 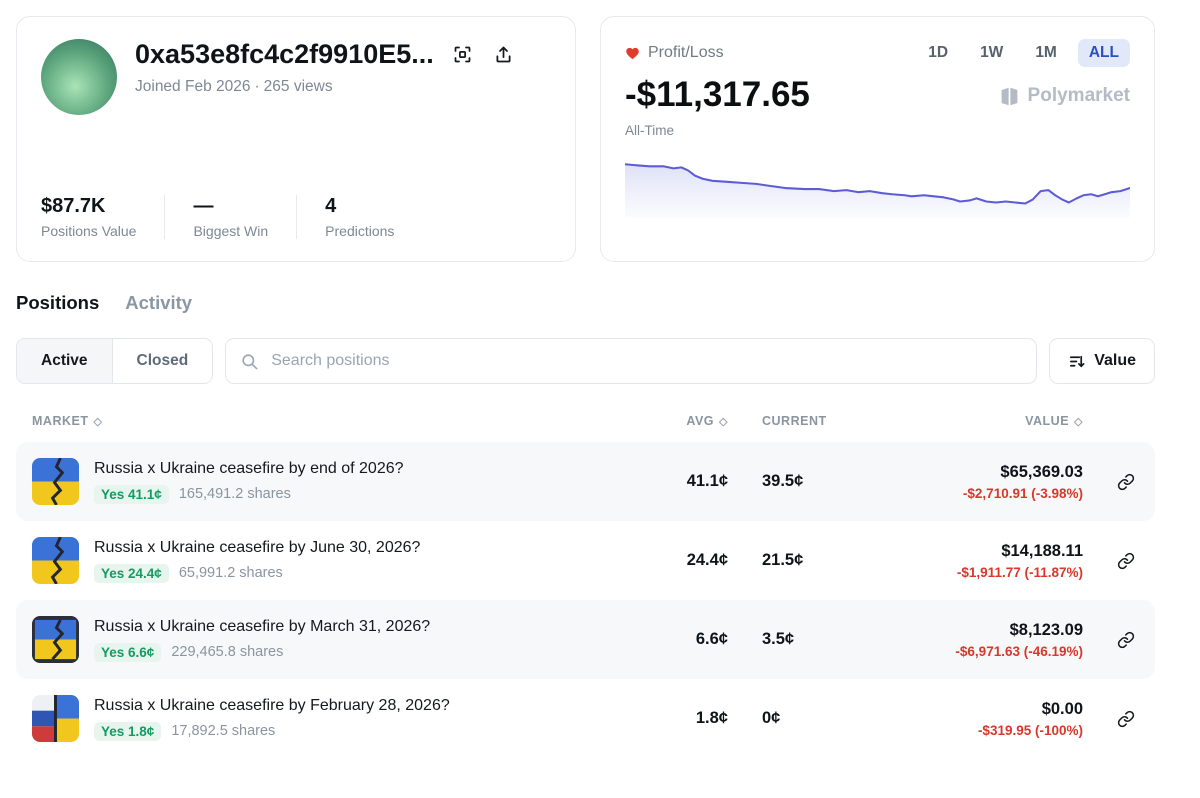 I want to click on joined-date: Joined Feb 2026, so click(x=193, y=86).